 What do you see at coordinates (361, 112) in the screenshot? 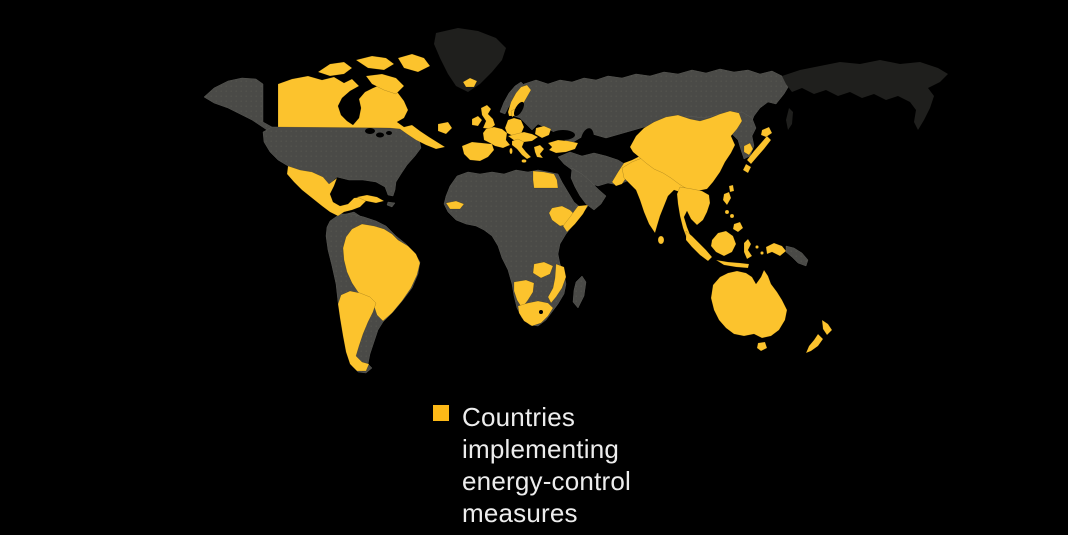
I see `country-canada` at bounding box center [361, 112].